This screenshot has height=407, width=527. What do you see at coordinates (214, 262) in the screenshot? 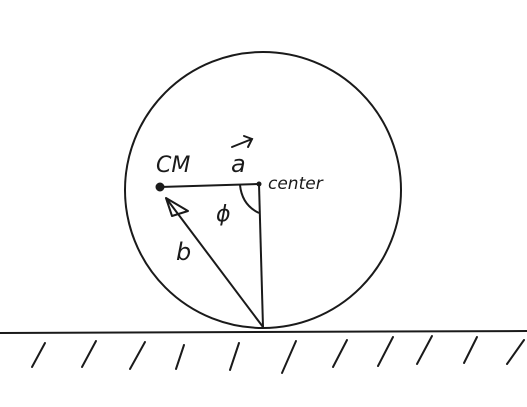
I see `contact-cm-line` at bounding box center [214, 262].